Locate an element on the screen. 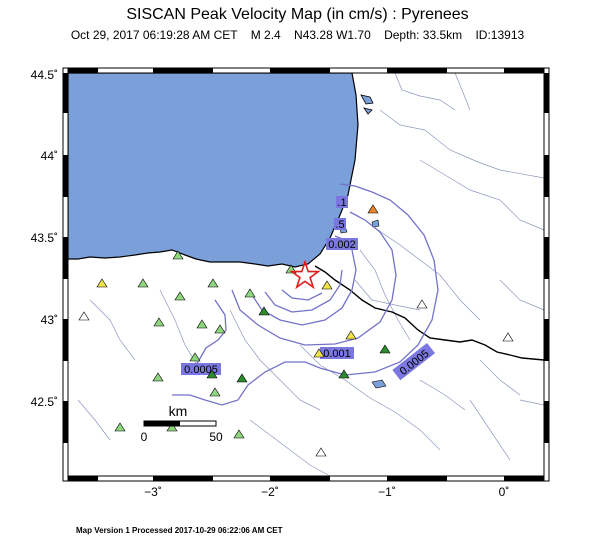 This screenshot has width=595, height=545. lat-tick-43.5: 43.5˚ is located at coordinates (44, 238).